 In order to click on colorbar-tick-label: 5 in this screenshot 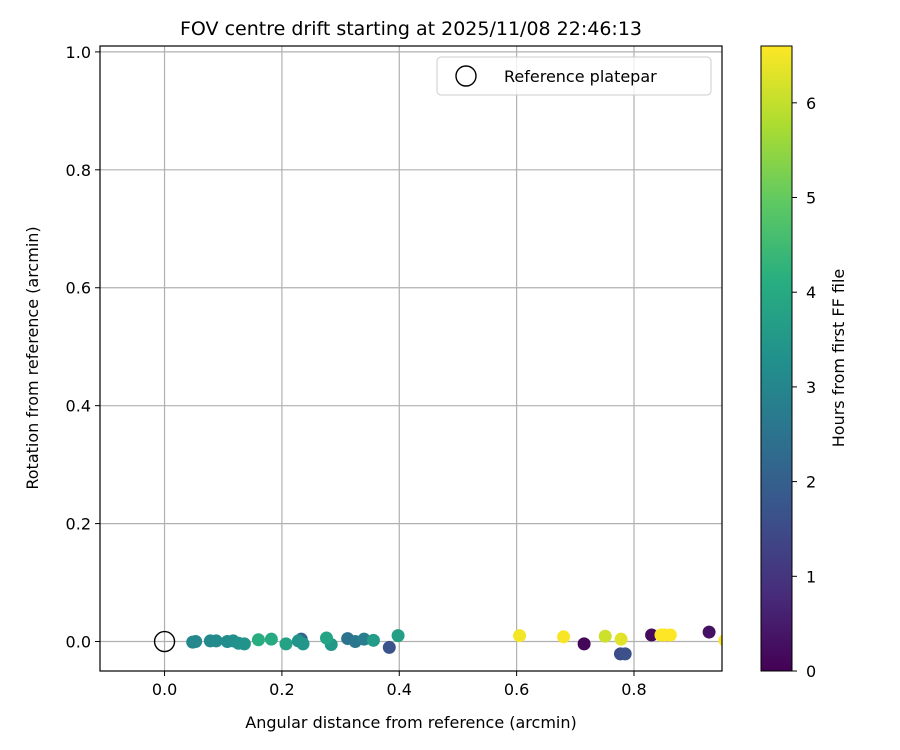, I will do `click(811, 198)`.